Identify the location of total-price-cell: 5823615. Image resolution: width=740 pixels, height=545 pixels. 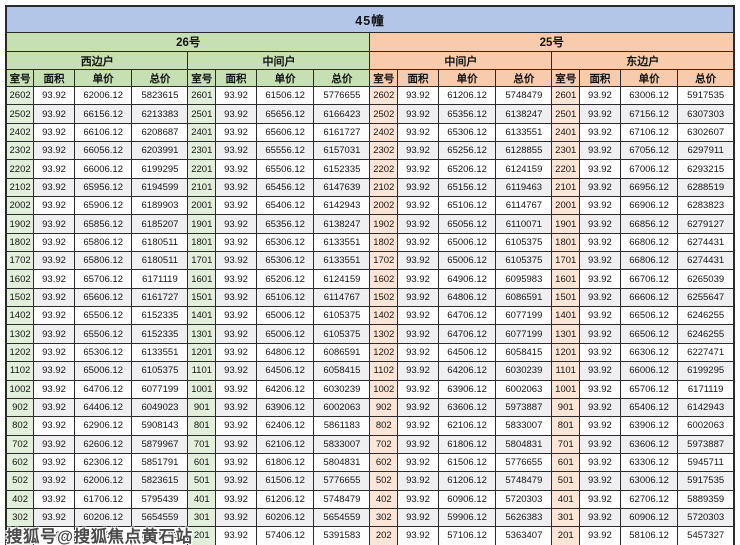
(160, 481).